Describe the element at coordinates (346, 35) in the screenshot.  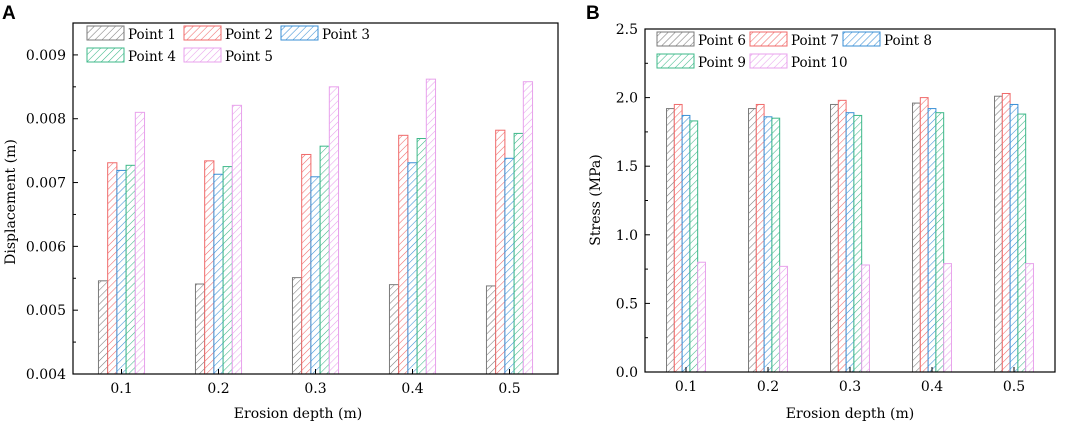
I see `legend-label: Point 3` at that location.